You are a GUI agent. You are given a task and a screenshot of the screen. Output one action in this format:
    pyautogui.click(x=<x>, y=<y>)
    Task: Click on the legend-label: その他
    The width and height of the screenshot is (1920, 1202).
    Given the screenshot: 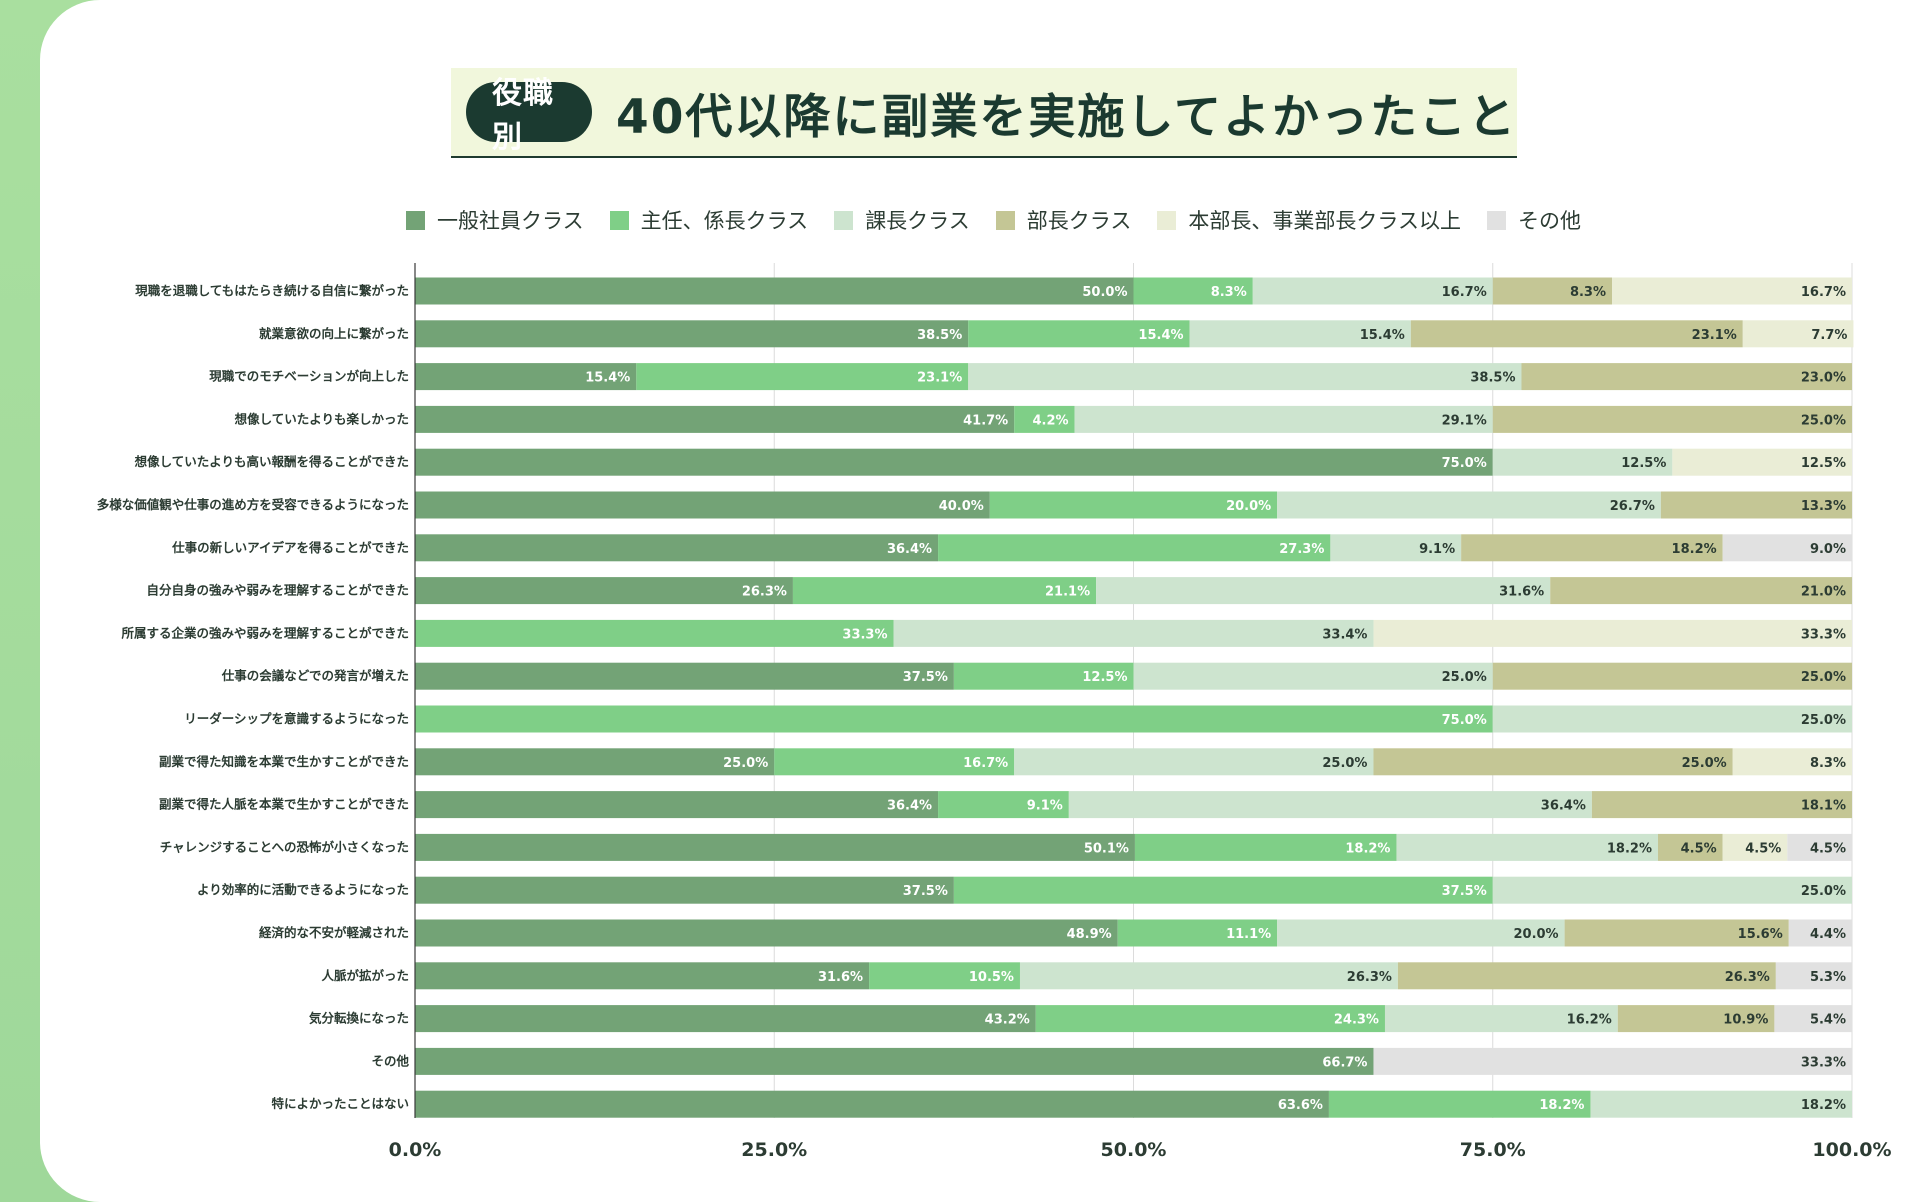 What is the action you would take?
    pyautogui.click(x=1549, y=221)
    